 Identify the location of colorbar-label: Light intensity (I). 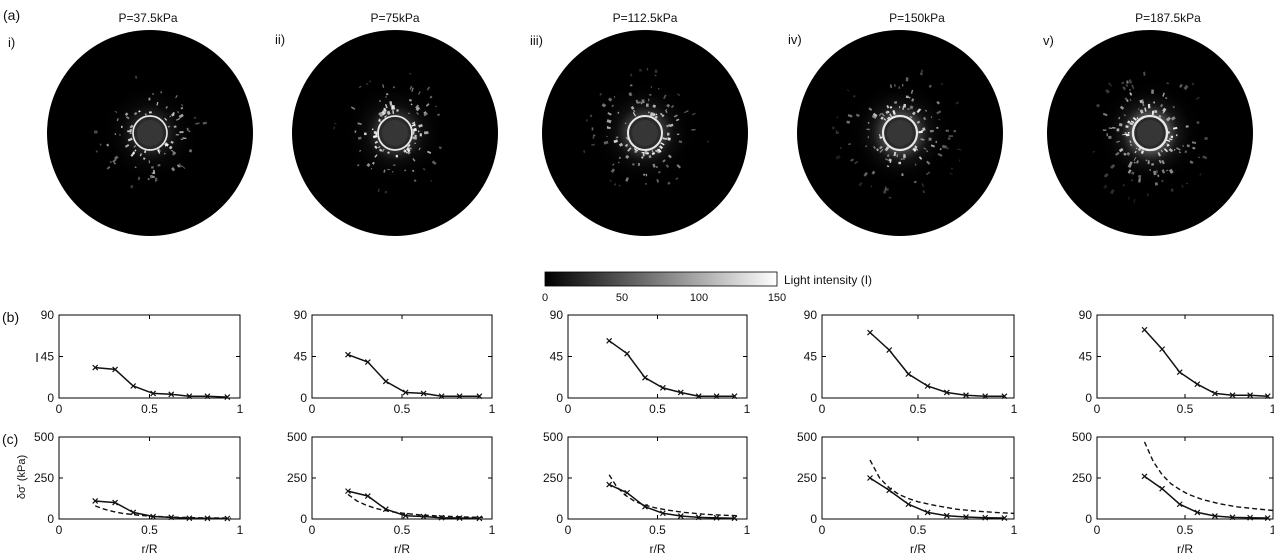
(828, 280).